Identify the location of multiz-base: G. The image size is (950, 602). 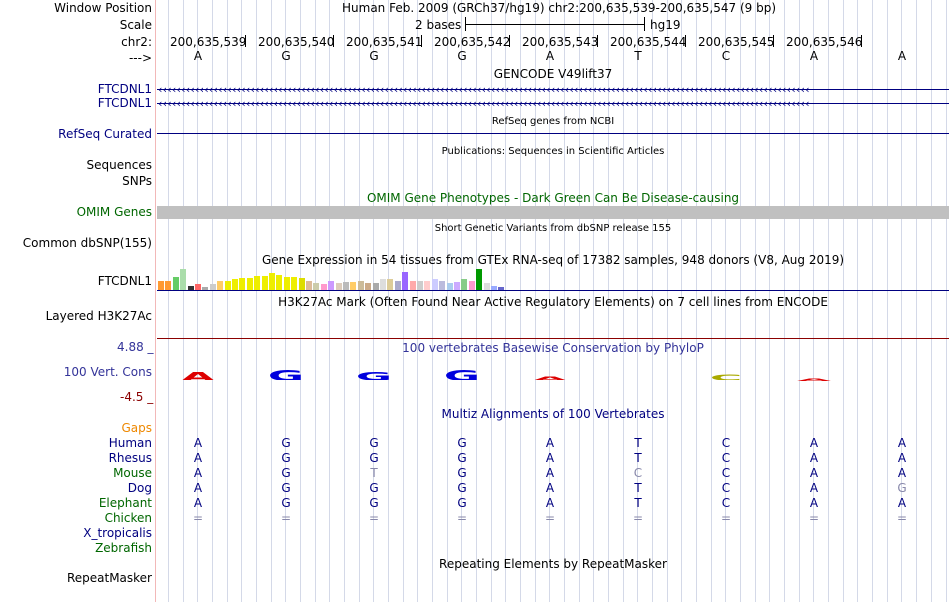
(462, 458).